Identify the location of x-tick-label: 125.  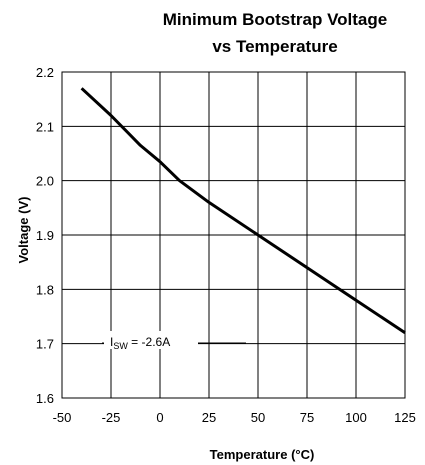
(405, 417).